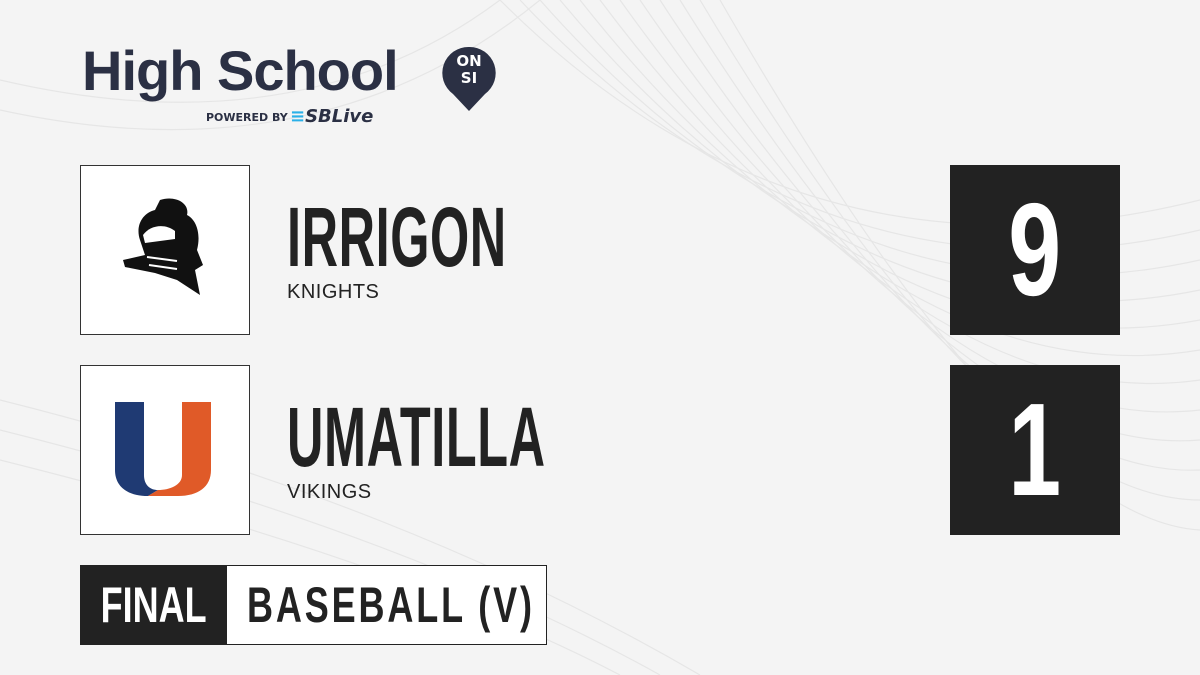 This screenshot has height=675, width=1200. I want to click on team-logo-umatilla, so click(165, 450).